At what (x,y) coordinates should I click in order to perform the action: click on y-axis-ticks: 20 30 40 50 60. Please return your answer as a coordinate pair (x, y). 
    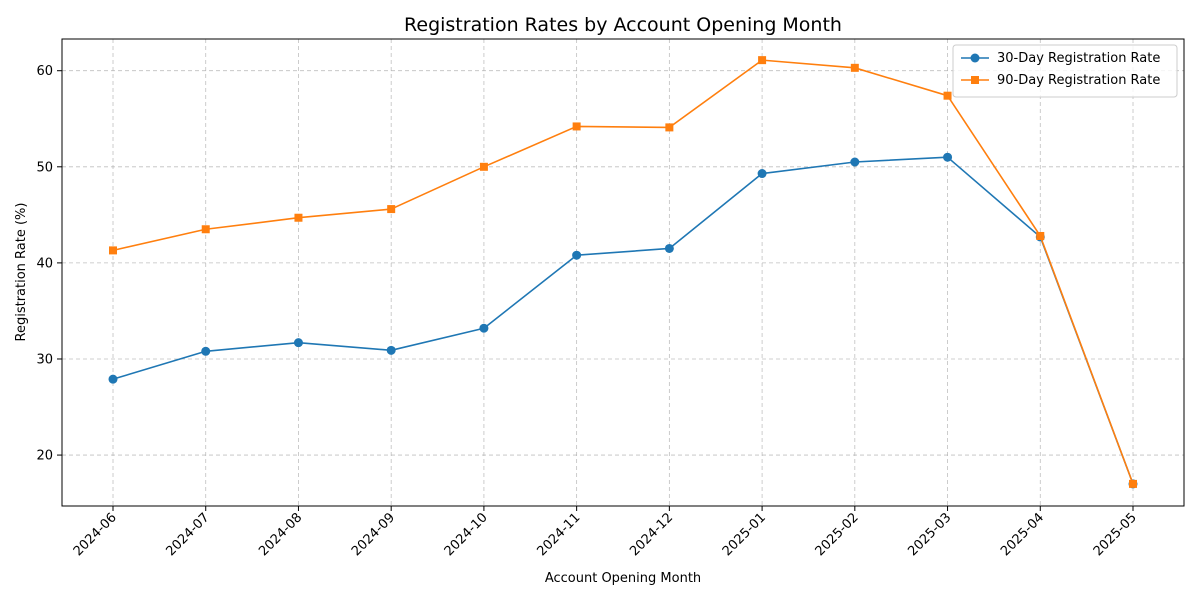
    Looking at the image, I should click on (49, 264).